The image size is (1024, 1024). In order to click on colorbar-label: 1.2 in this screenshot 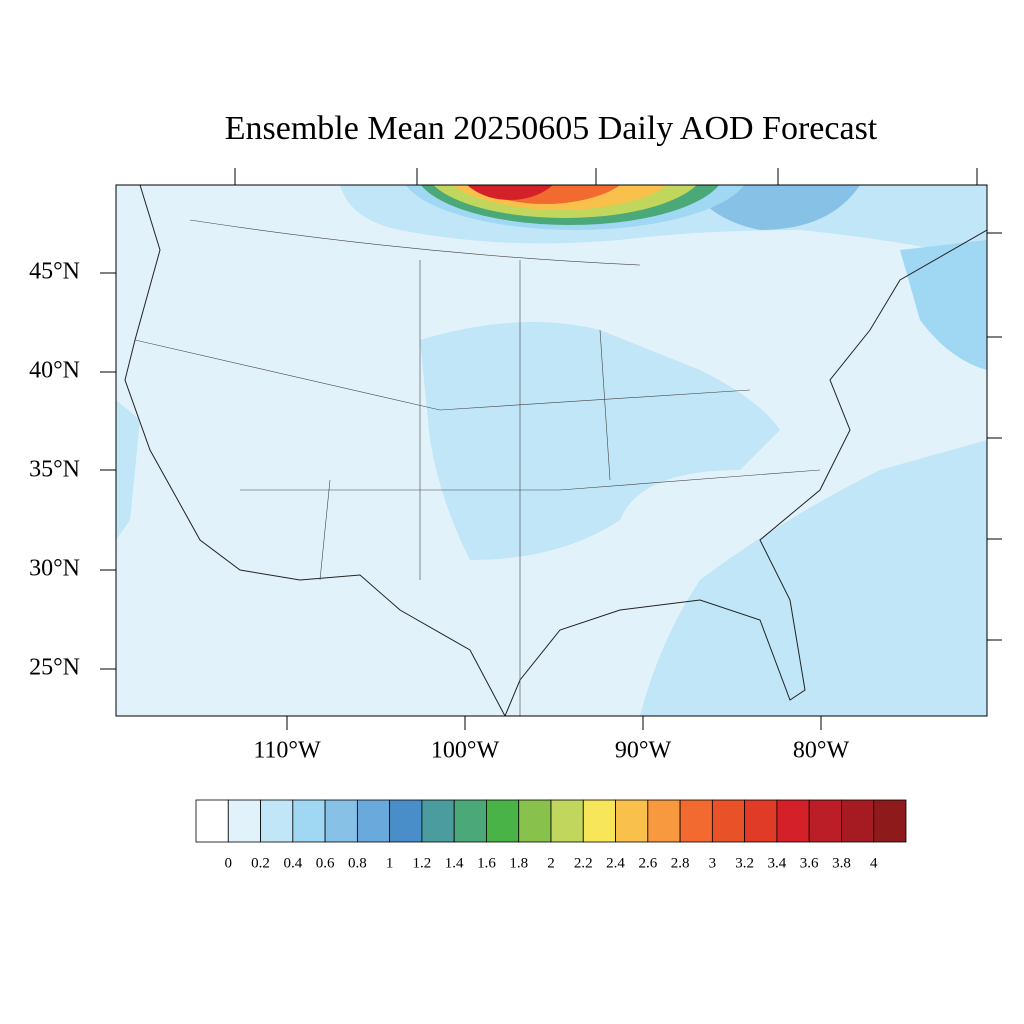, I will do `click(422, 863)`.